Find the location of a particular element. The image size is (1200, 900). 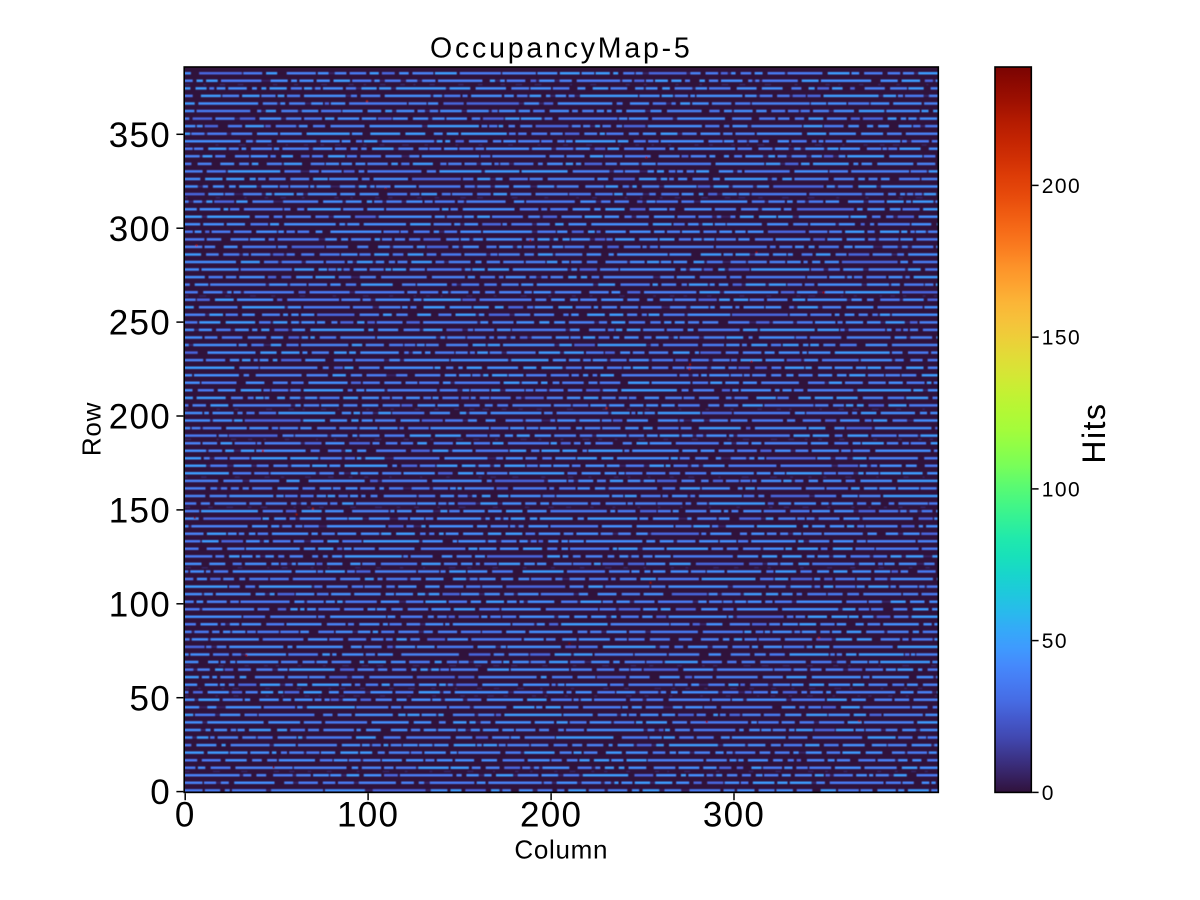

svg-text: Hits is located at coordinates (1094, 432).